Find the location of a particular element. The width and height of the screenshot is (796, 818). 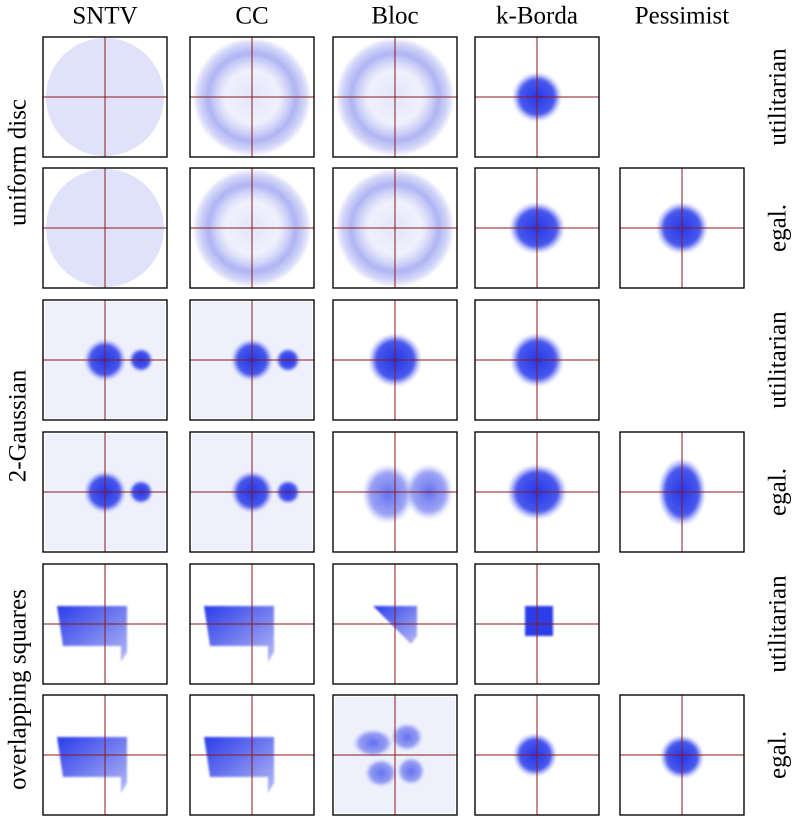

column-header: Pessimist is located at coordinates (682, 16).